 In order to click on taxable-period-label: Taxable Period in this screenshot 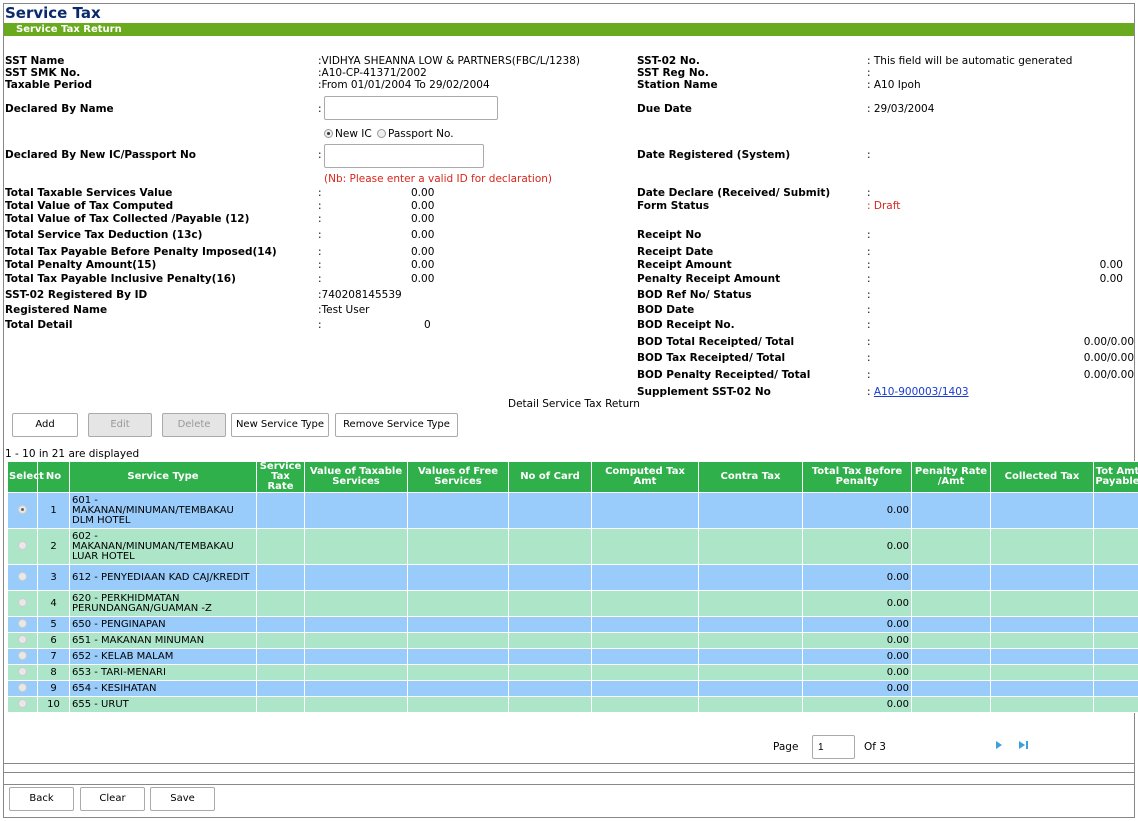, I will do `click(48, 85)`.